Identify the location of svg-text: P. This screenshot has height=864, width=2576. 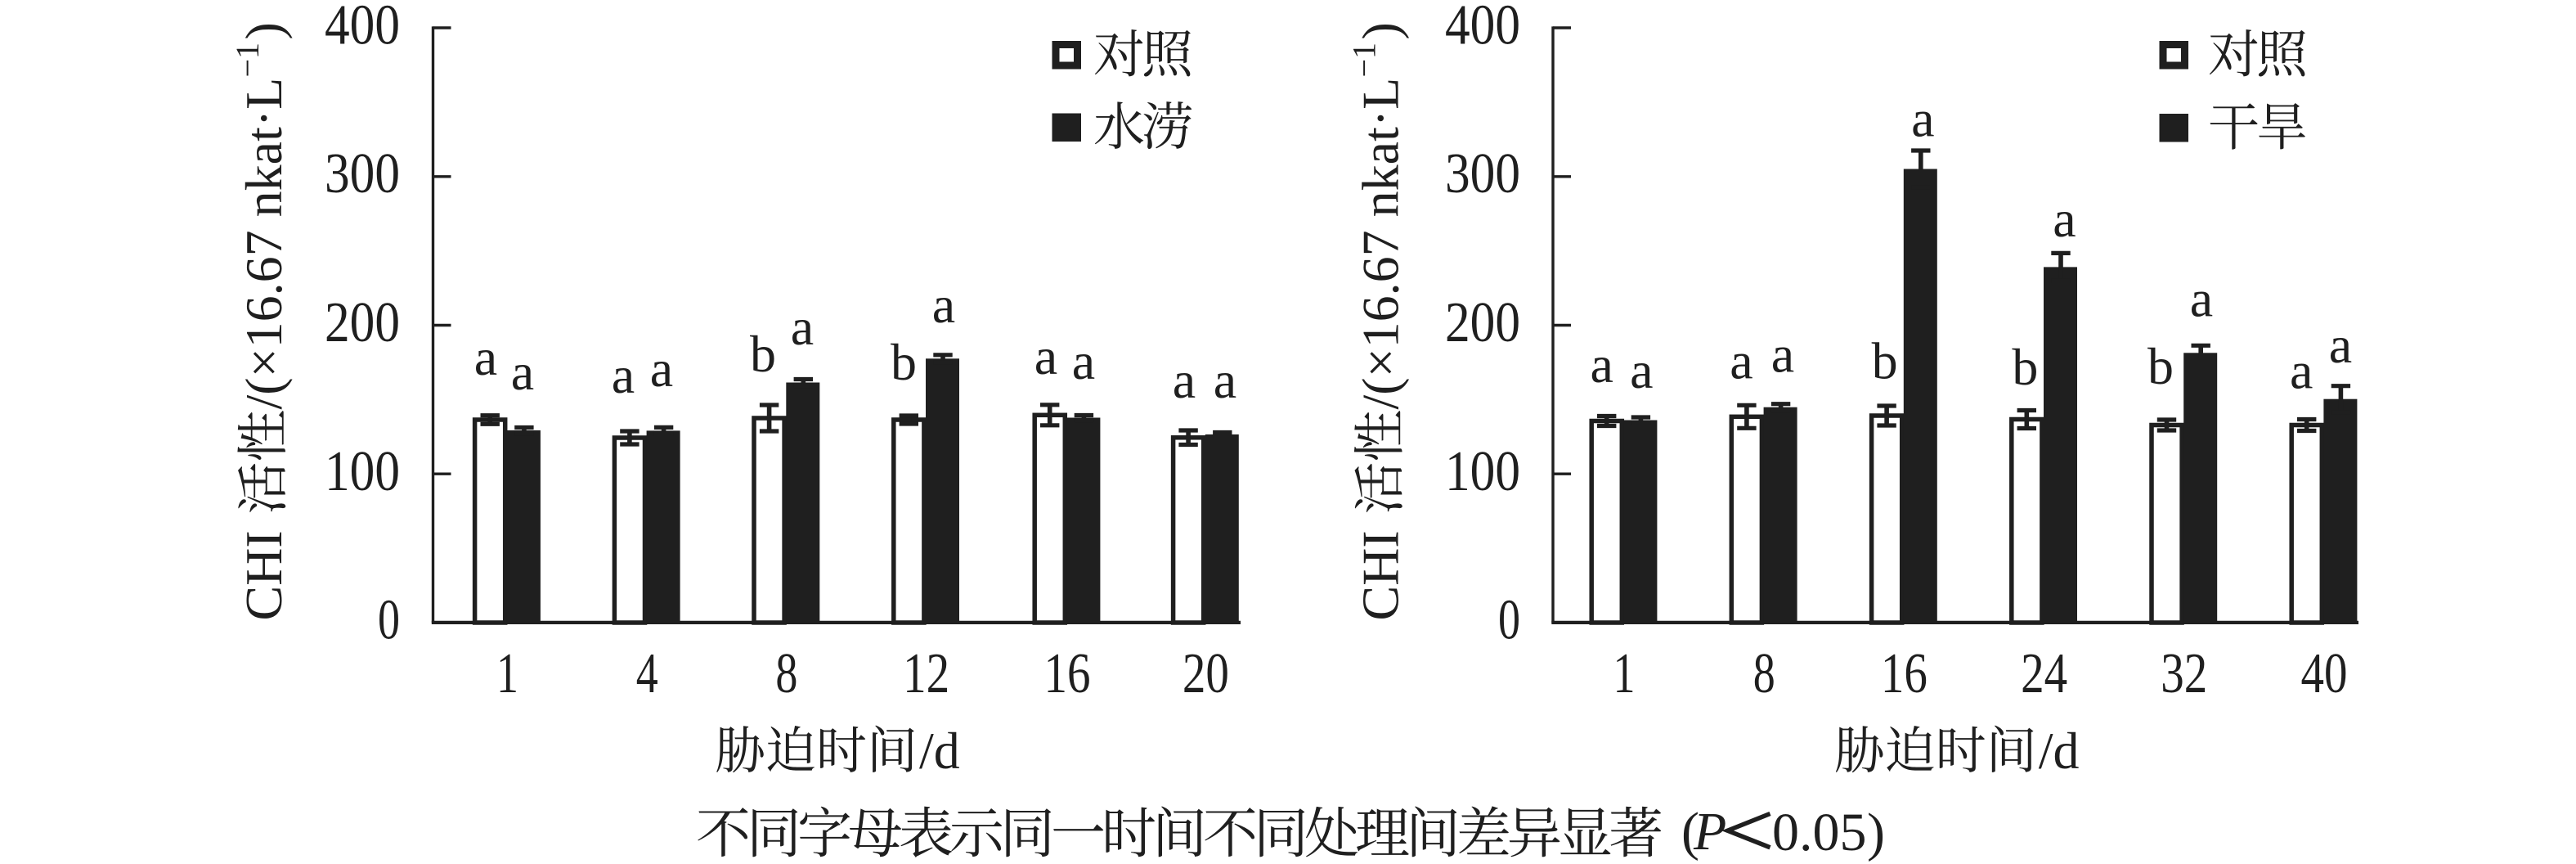
(1710, 832).